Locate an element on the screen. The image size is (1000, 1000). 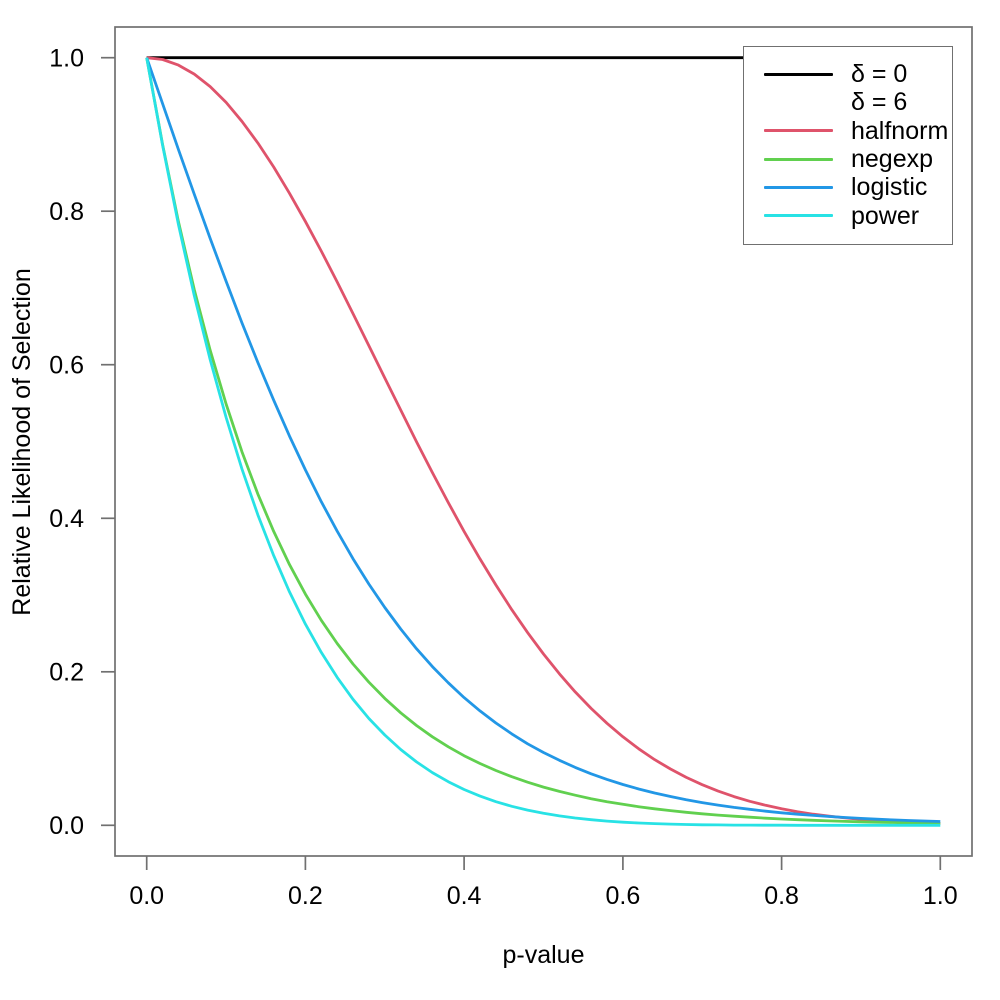
legend-label-negexp: negexp is located at coordinates (892, 159).